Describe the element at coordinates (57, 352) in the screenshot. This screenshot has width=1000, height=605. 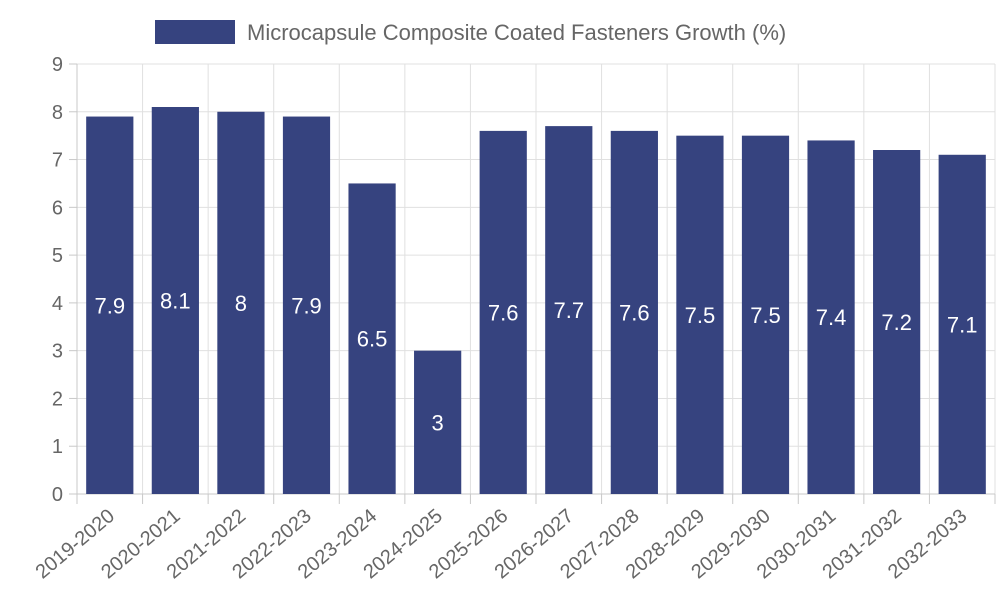
I see `y-tick-label: 3` at that location.